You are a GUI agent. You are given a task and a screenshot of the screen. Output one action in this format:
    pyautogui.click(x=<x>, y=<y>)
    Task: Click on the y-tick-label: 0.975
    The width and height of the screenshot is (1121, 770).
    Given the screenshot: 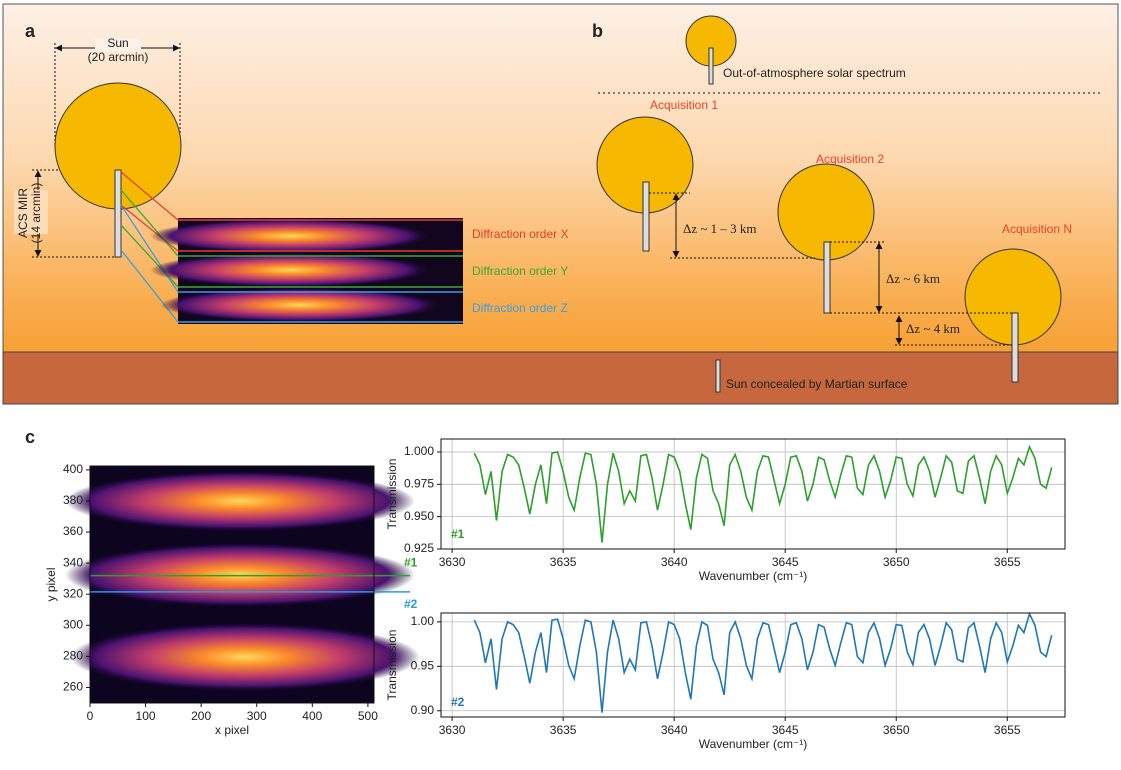 What is the action you would take?
    pyautogui.click(x=419, y=483)
    